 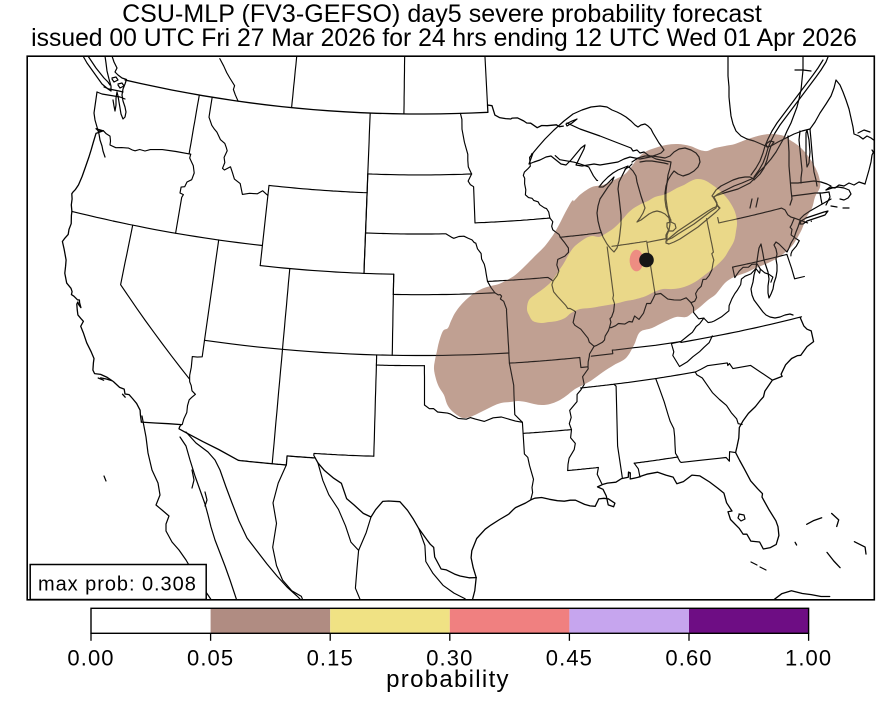 I want to click on svg-text: max prob: 0.308, so click(x=117, y=585).